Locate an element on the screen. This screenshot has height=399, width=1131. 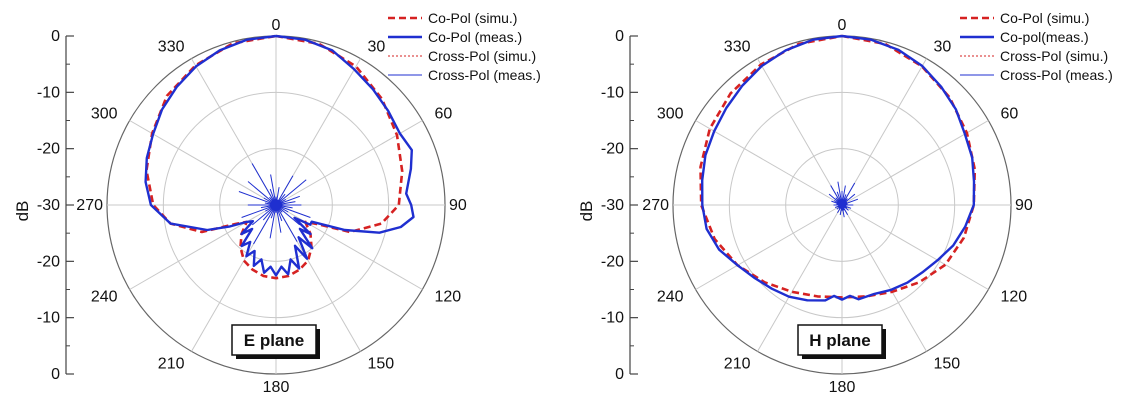
plane-label: E plane is located at coordinates (275, 341).